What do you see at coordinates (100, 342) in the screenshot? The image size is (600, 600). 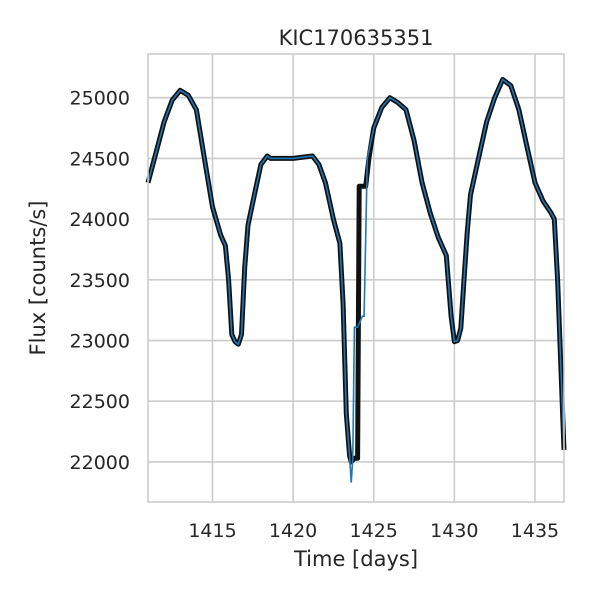 I see `y-tick-label: 23000` at bounding box center [100, 342].